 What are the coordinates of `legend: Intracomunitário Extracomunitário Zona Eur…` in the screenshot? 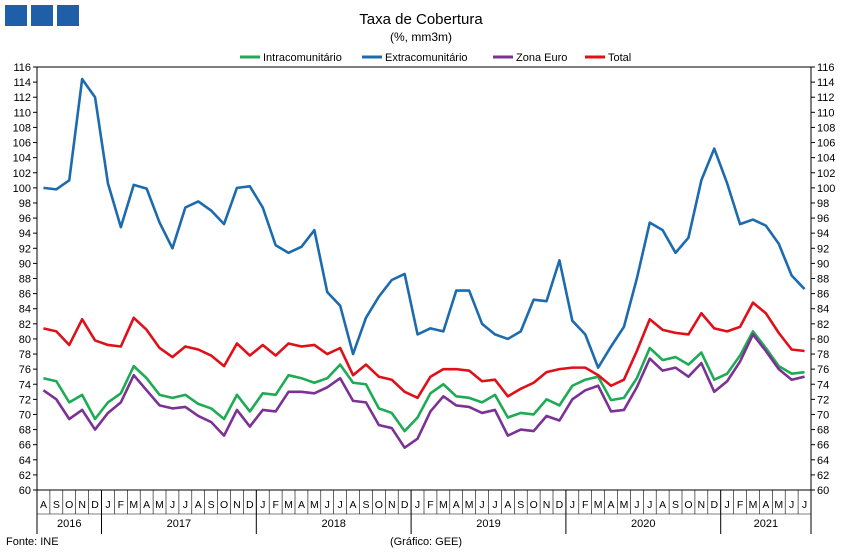 It's located at (435, 58).